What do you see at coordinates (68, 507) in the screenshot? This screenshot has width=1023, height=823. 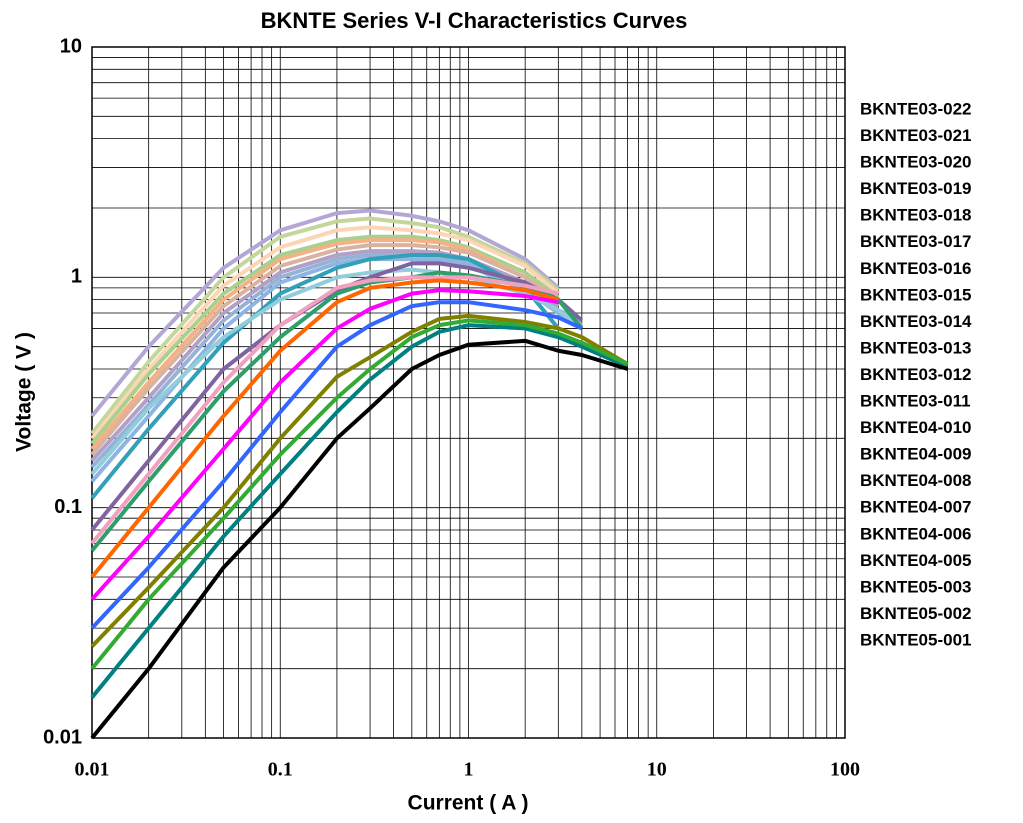 I see `y-tick-label: 0.1` at bounding box center [68, 507].